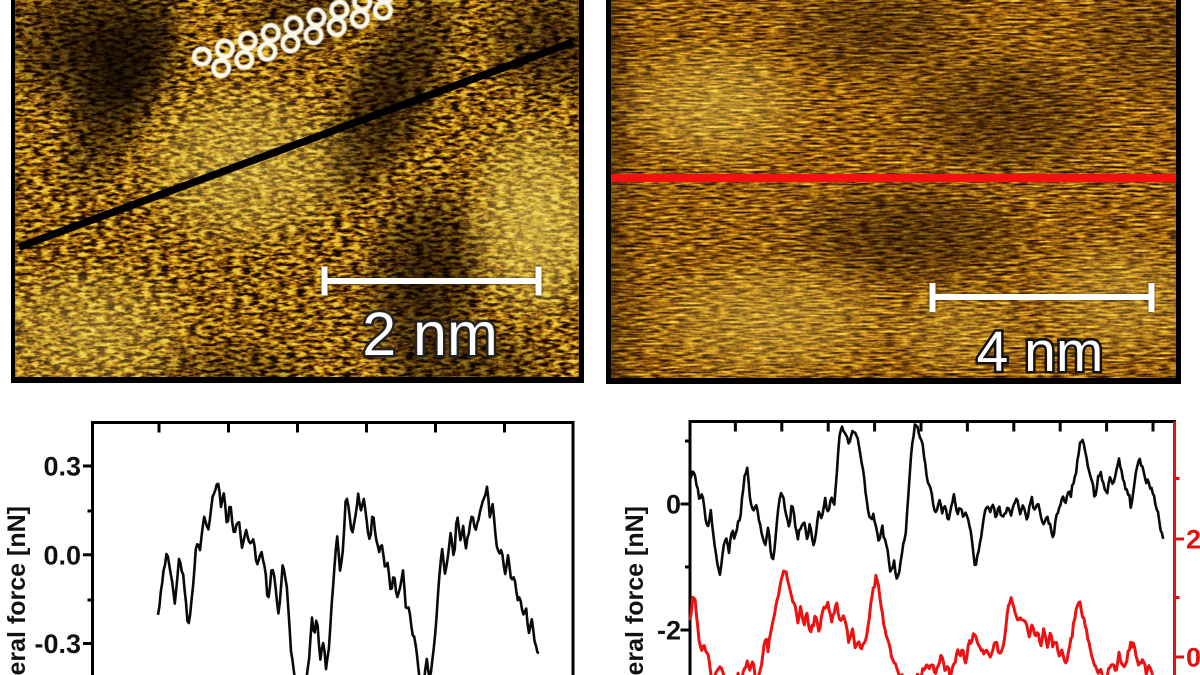 Image resolution: width=1200 pixels, height=675 pixels. I want to click on svg-text: 2, so click(1193, 540).